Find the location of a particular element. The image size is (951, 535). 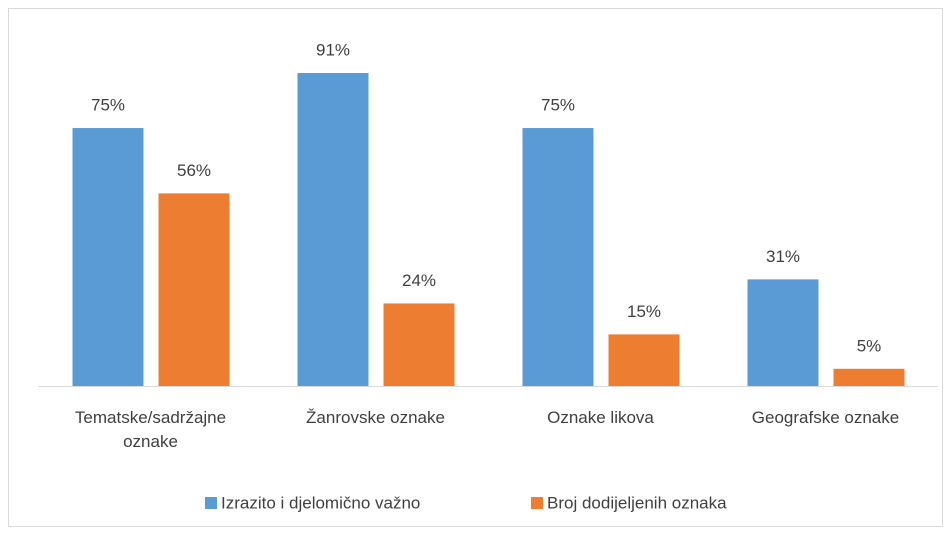

x-tick-label: Žanrovske oznake is located at coordinates (375, 417).